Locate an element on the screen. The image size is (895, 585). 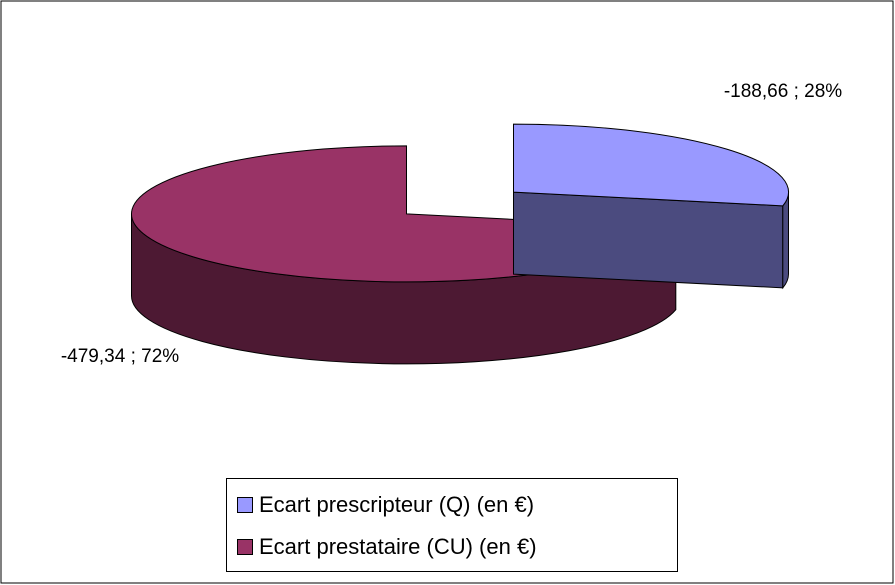
slice-wall is located at coordinates (785, 241).